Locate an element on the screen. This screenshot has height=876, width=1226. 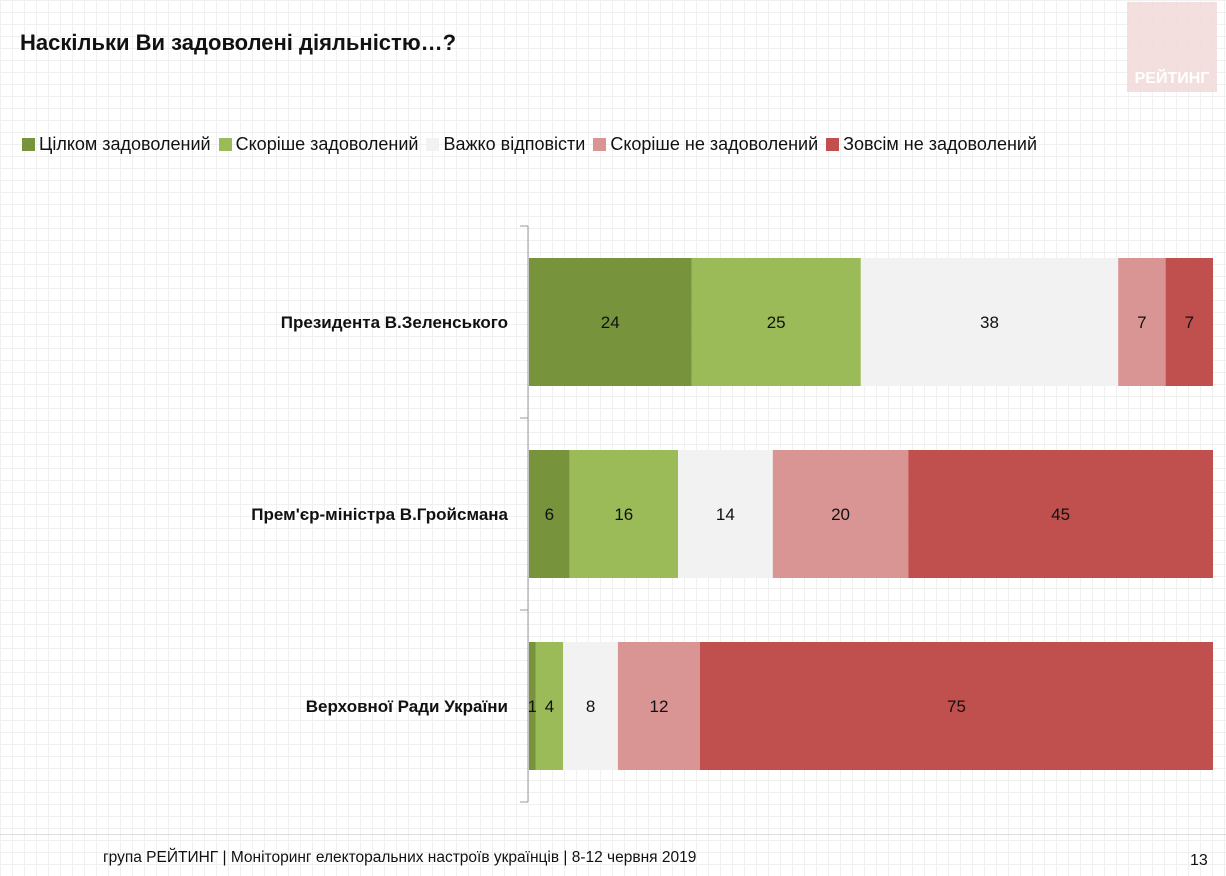
data-label: 20 is located at coordinates (840, 514).